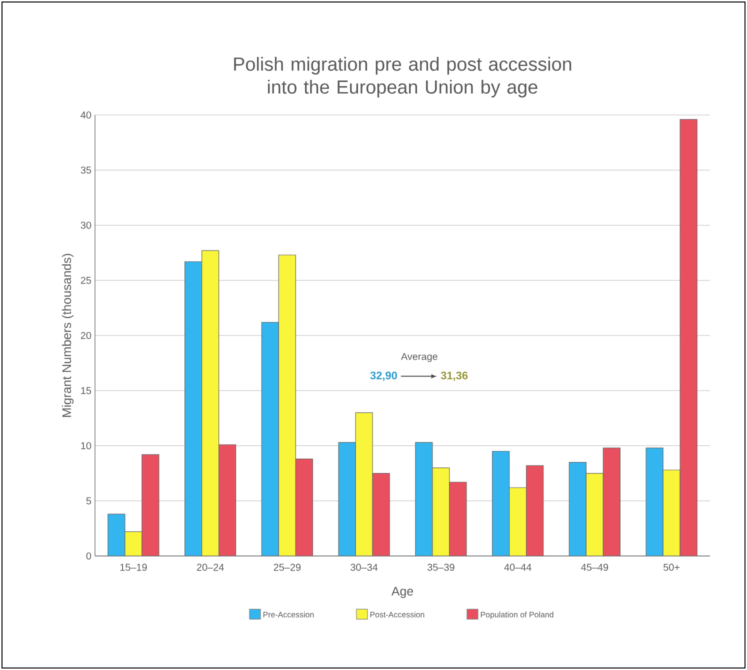 The image size is (747, 670). What do you see at coordinates (86, 390) in the screenshot?
I see `y-tick-label: 15` at bounding box center [86, 390].